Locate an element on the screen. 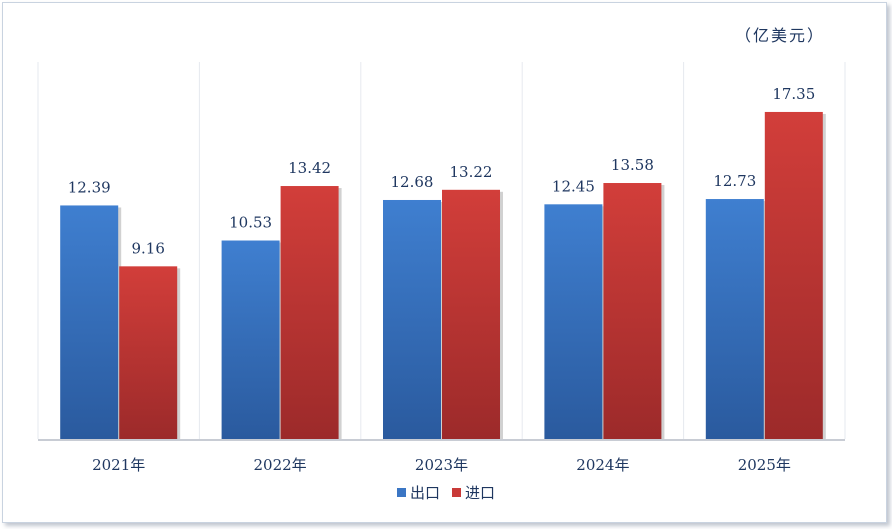 This screenshot has width=892, height=529. legend-swatch-import is located at coordinates (456, 492).